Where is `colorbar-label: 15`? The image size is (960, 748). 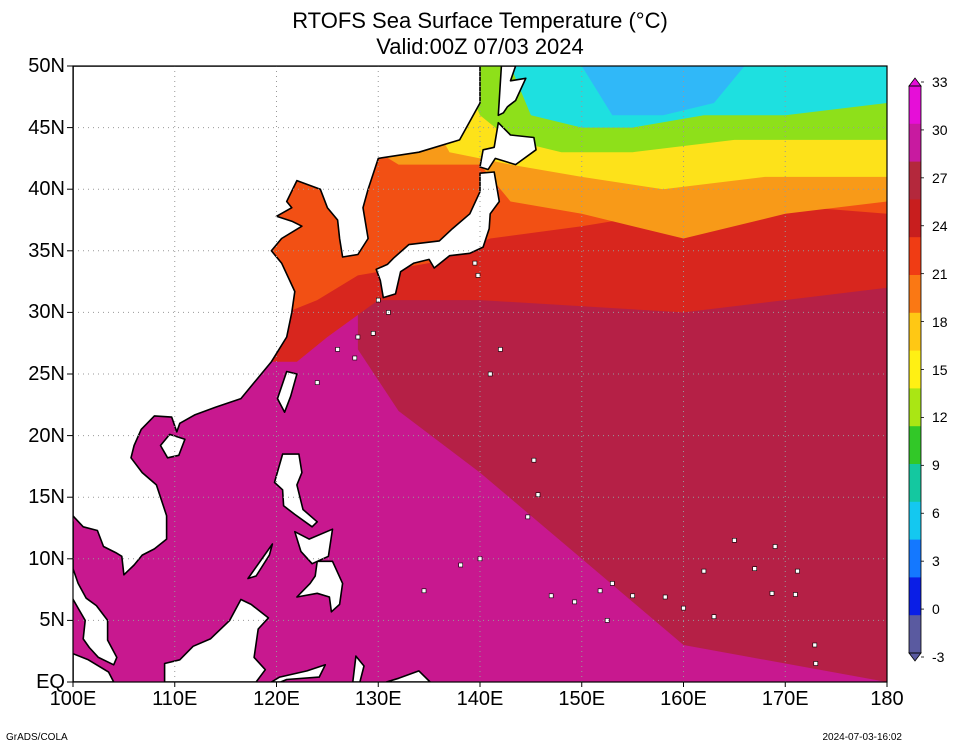
colorbar-label: 15 is located at coordinates (940, 369).